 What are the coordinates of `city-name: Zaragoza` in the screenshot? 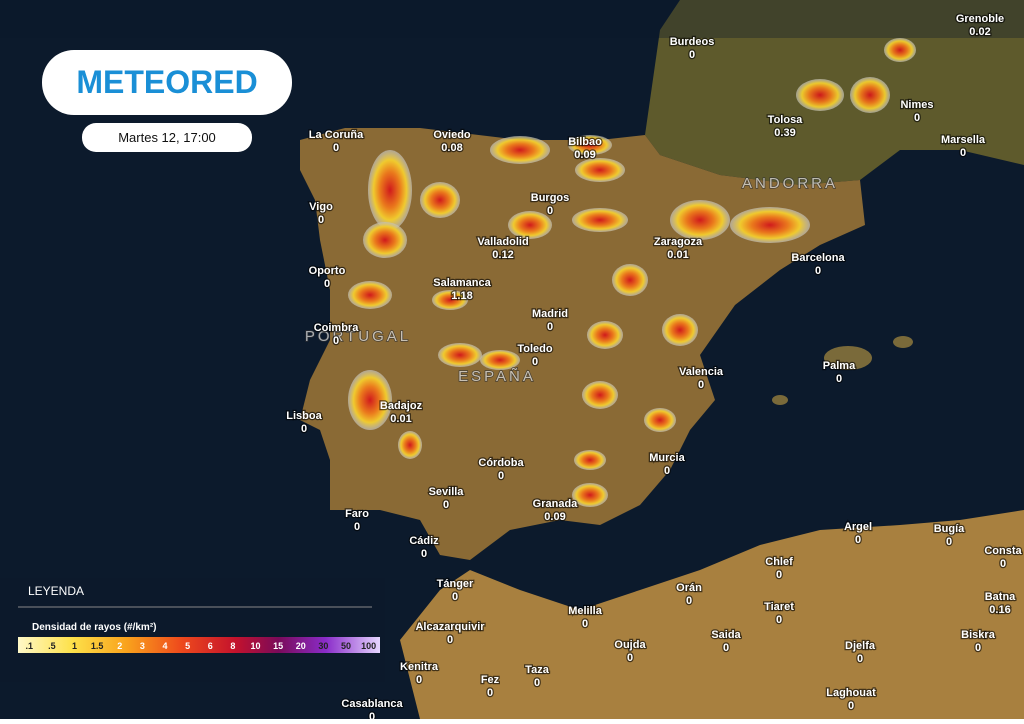 It's located at (678, 242).